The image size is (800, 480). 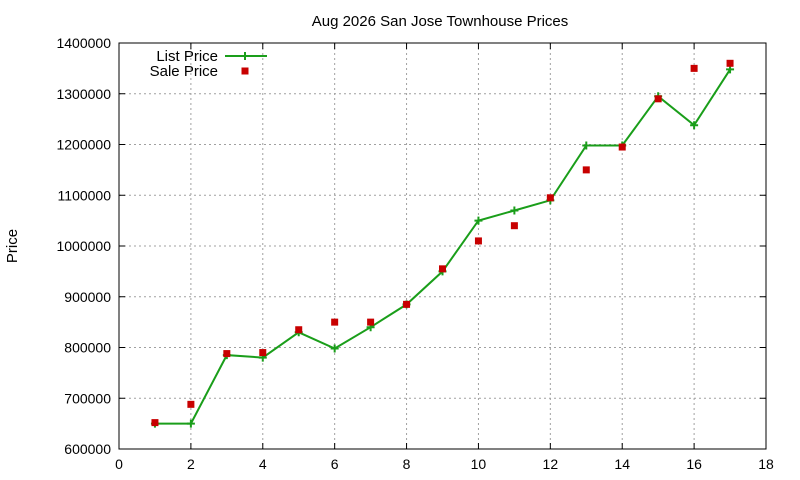 What do you see at coordinates (83, 246) in the screenshot?
I see `y-tick-label: 1000000` at bounding box center [83, 246].